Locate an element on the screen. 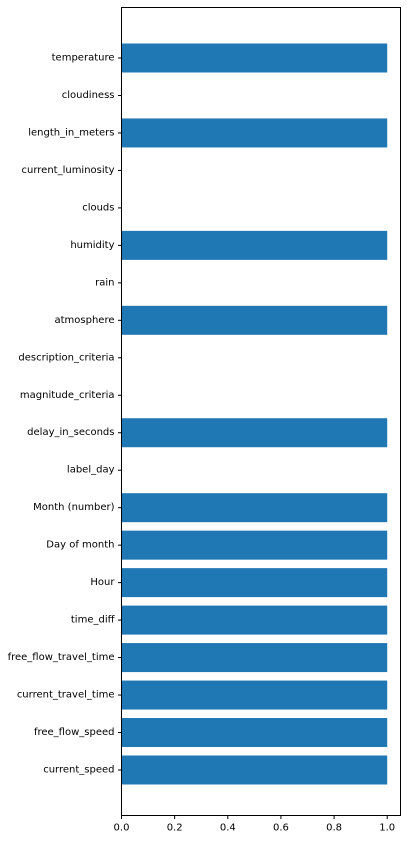 This screenshot has width=407, height=846. x-tick-label: 1.0 is located at coordinates (387, 828).